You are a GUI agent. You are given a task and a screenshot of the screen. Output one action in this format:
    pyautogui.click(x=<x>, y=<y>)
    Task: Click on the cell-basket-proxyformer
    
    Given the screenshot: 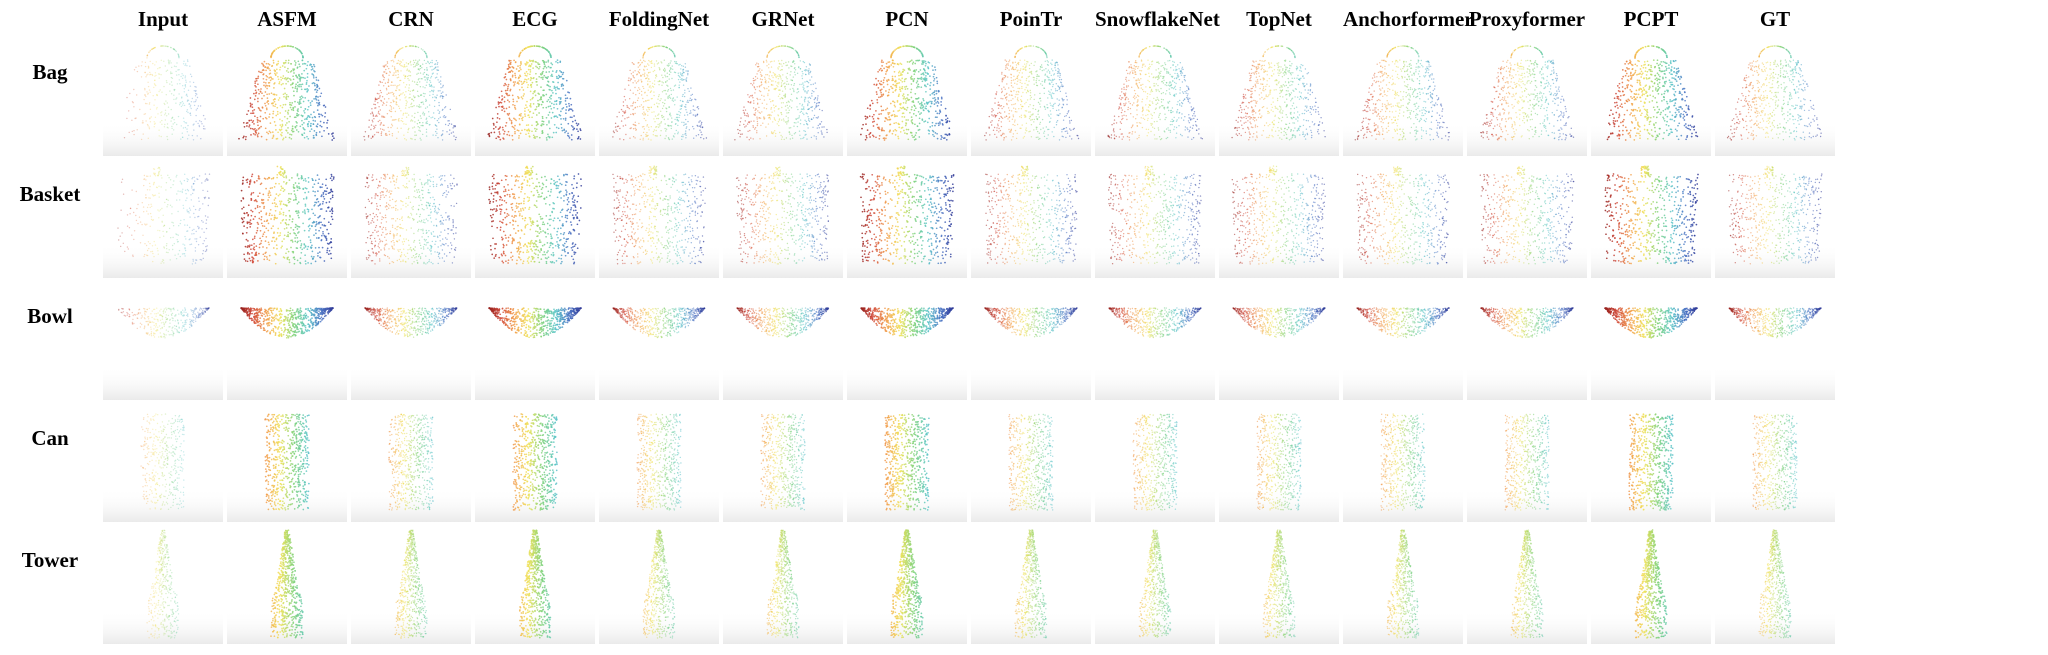 What is the action you would take?
    pyautogui.click(x=1527, y=218)
    